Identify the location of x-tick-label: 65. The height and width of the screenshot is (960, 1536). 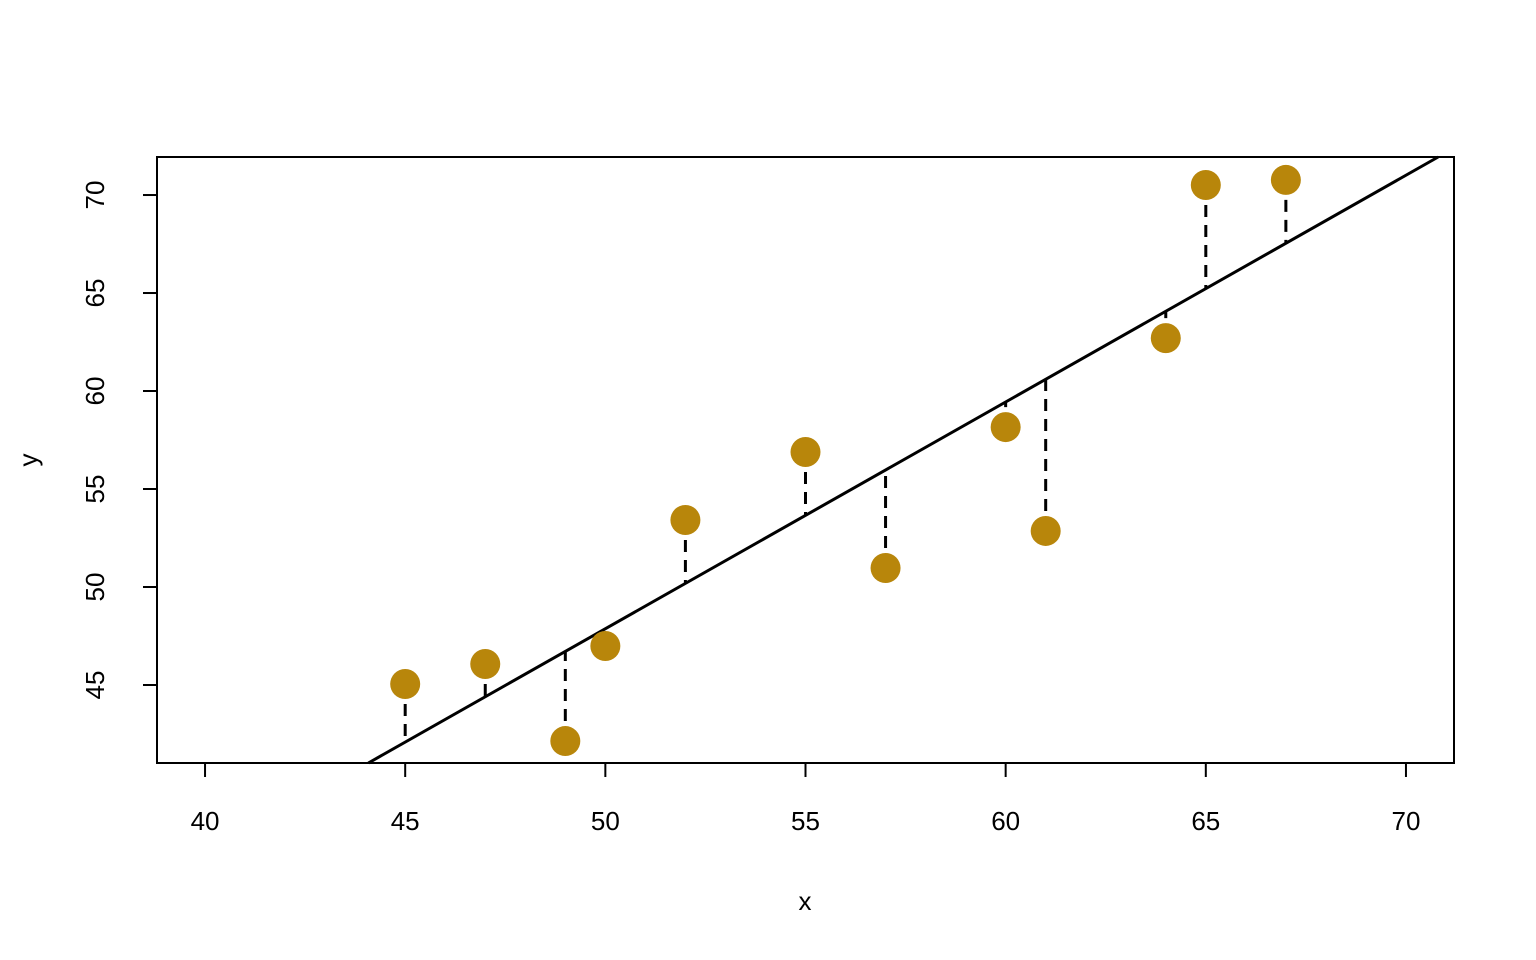
(1205, 821).